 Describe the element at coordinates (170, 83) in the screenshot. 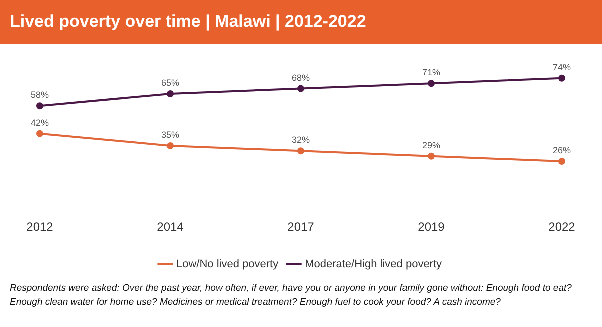

I see `data-label: 65%` at that location.